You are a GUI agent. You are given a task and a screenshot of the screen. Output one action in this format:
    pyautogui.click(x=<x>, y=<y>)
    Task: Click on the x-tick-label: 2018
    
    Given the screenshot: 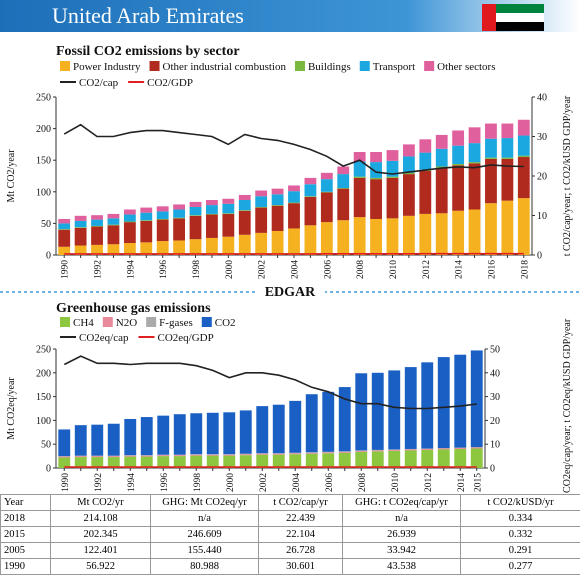 What is the action you would take?
    pyautogui.click(x=525, y=269)
    